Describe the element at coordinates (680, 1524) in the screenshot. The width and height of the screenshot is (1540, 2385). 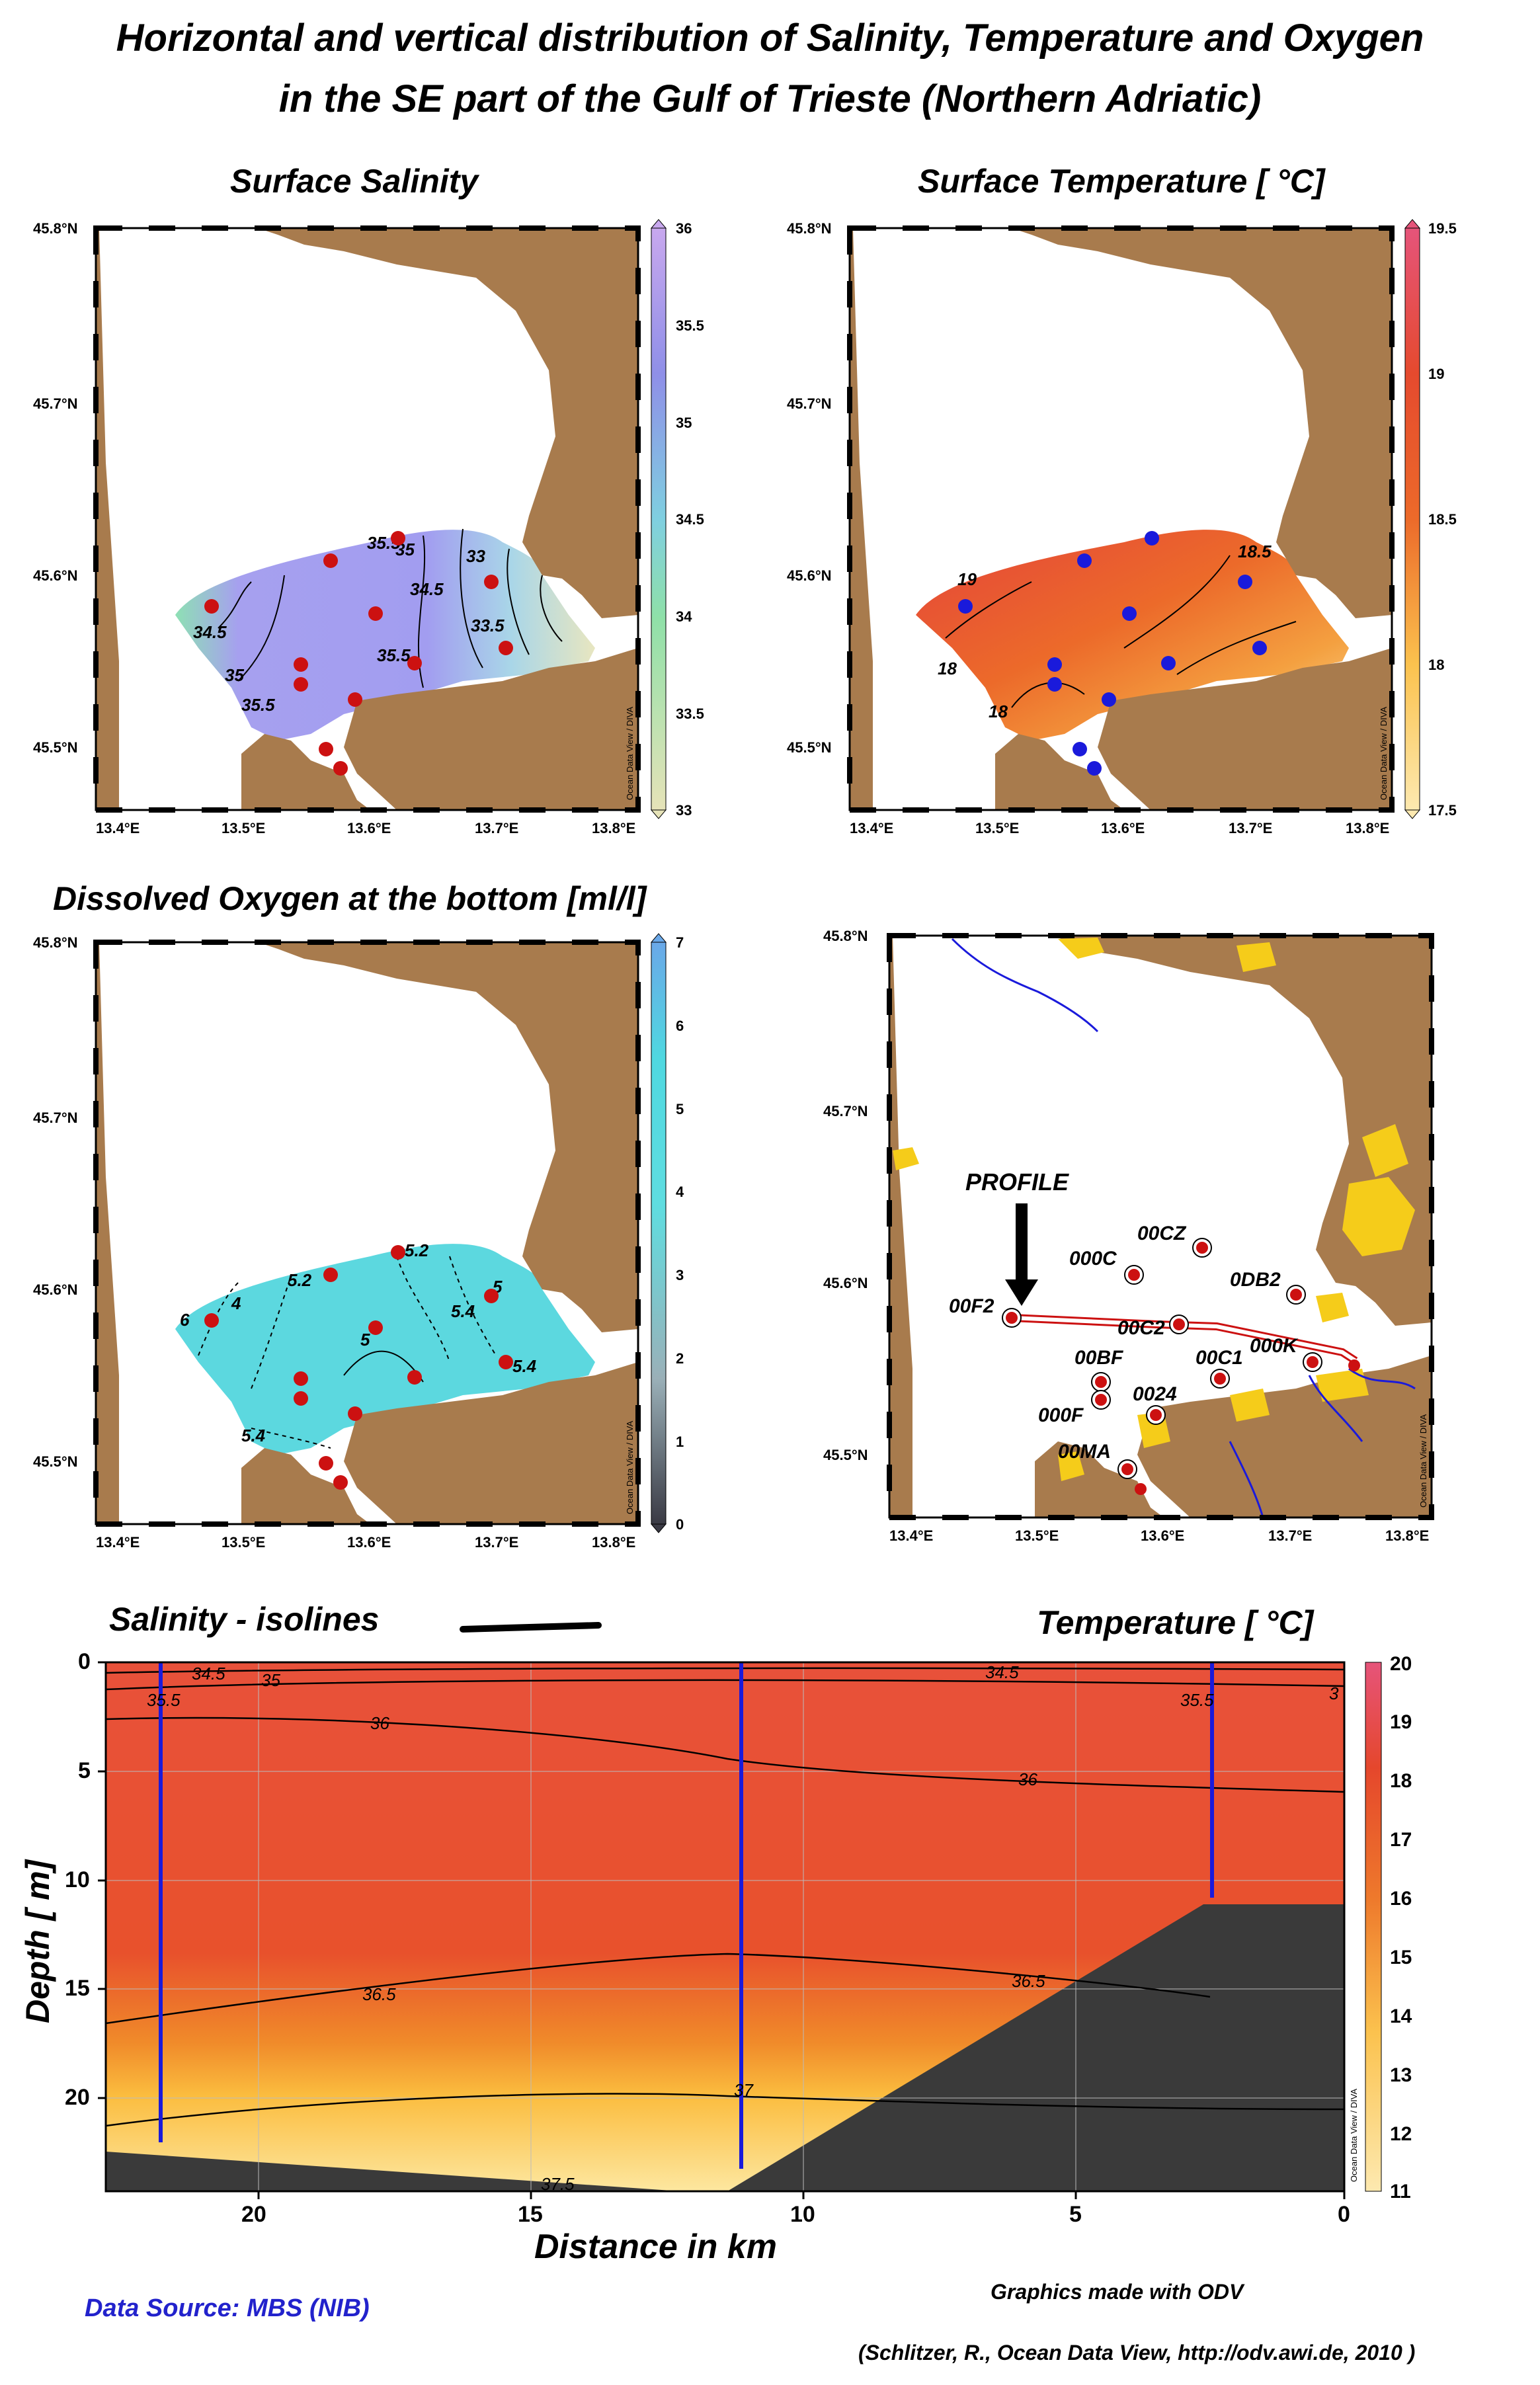
I see `colorbar-tick: 0` at that location.